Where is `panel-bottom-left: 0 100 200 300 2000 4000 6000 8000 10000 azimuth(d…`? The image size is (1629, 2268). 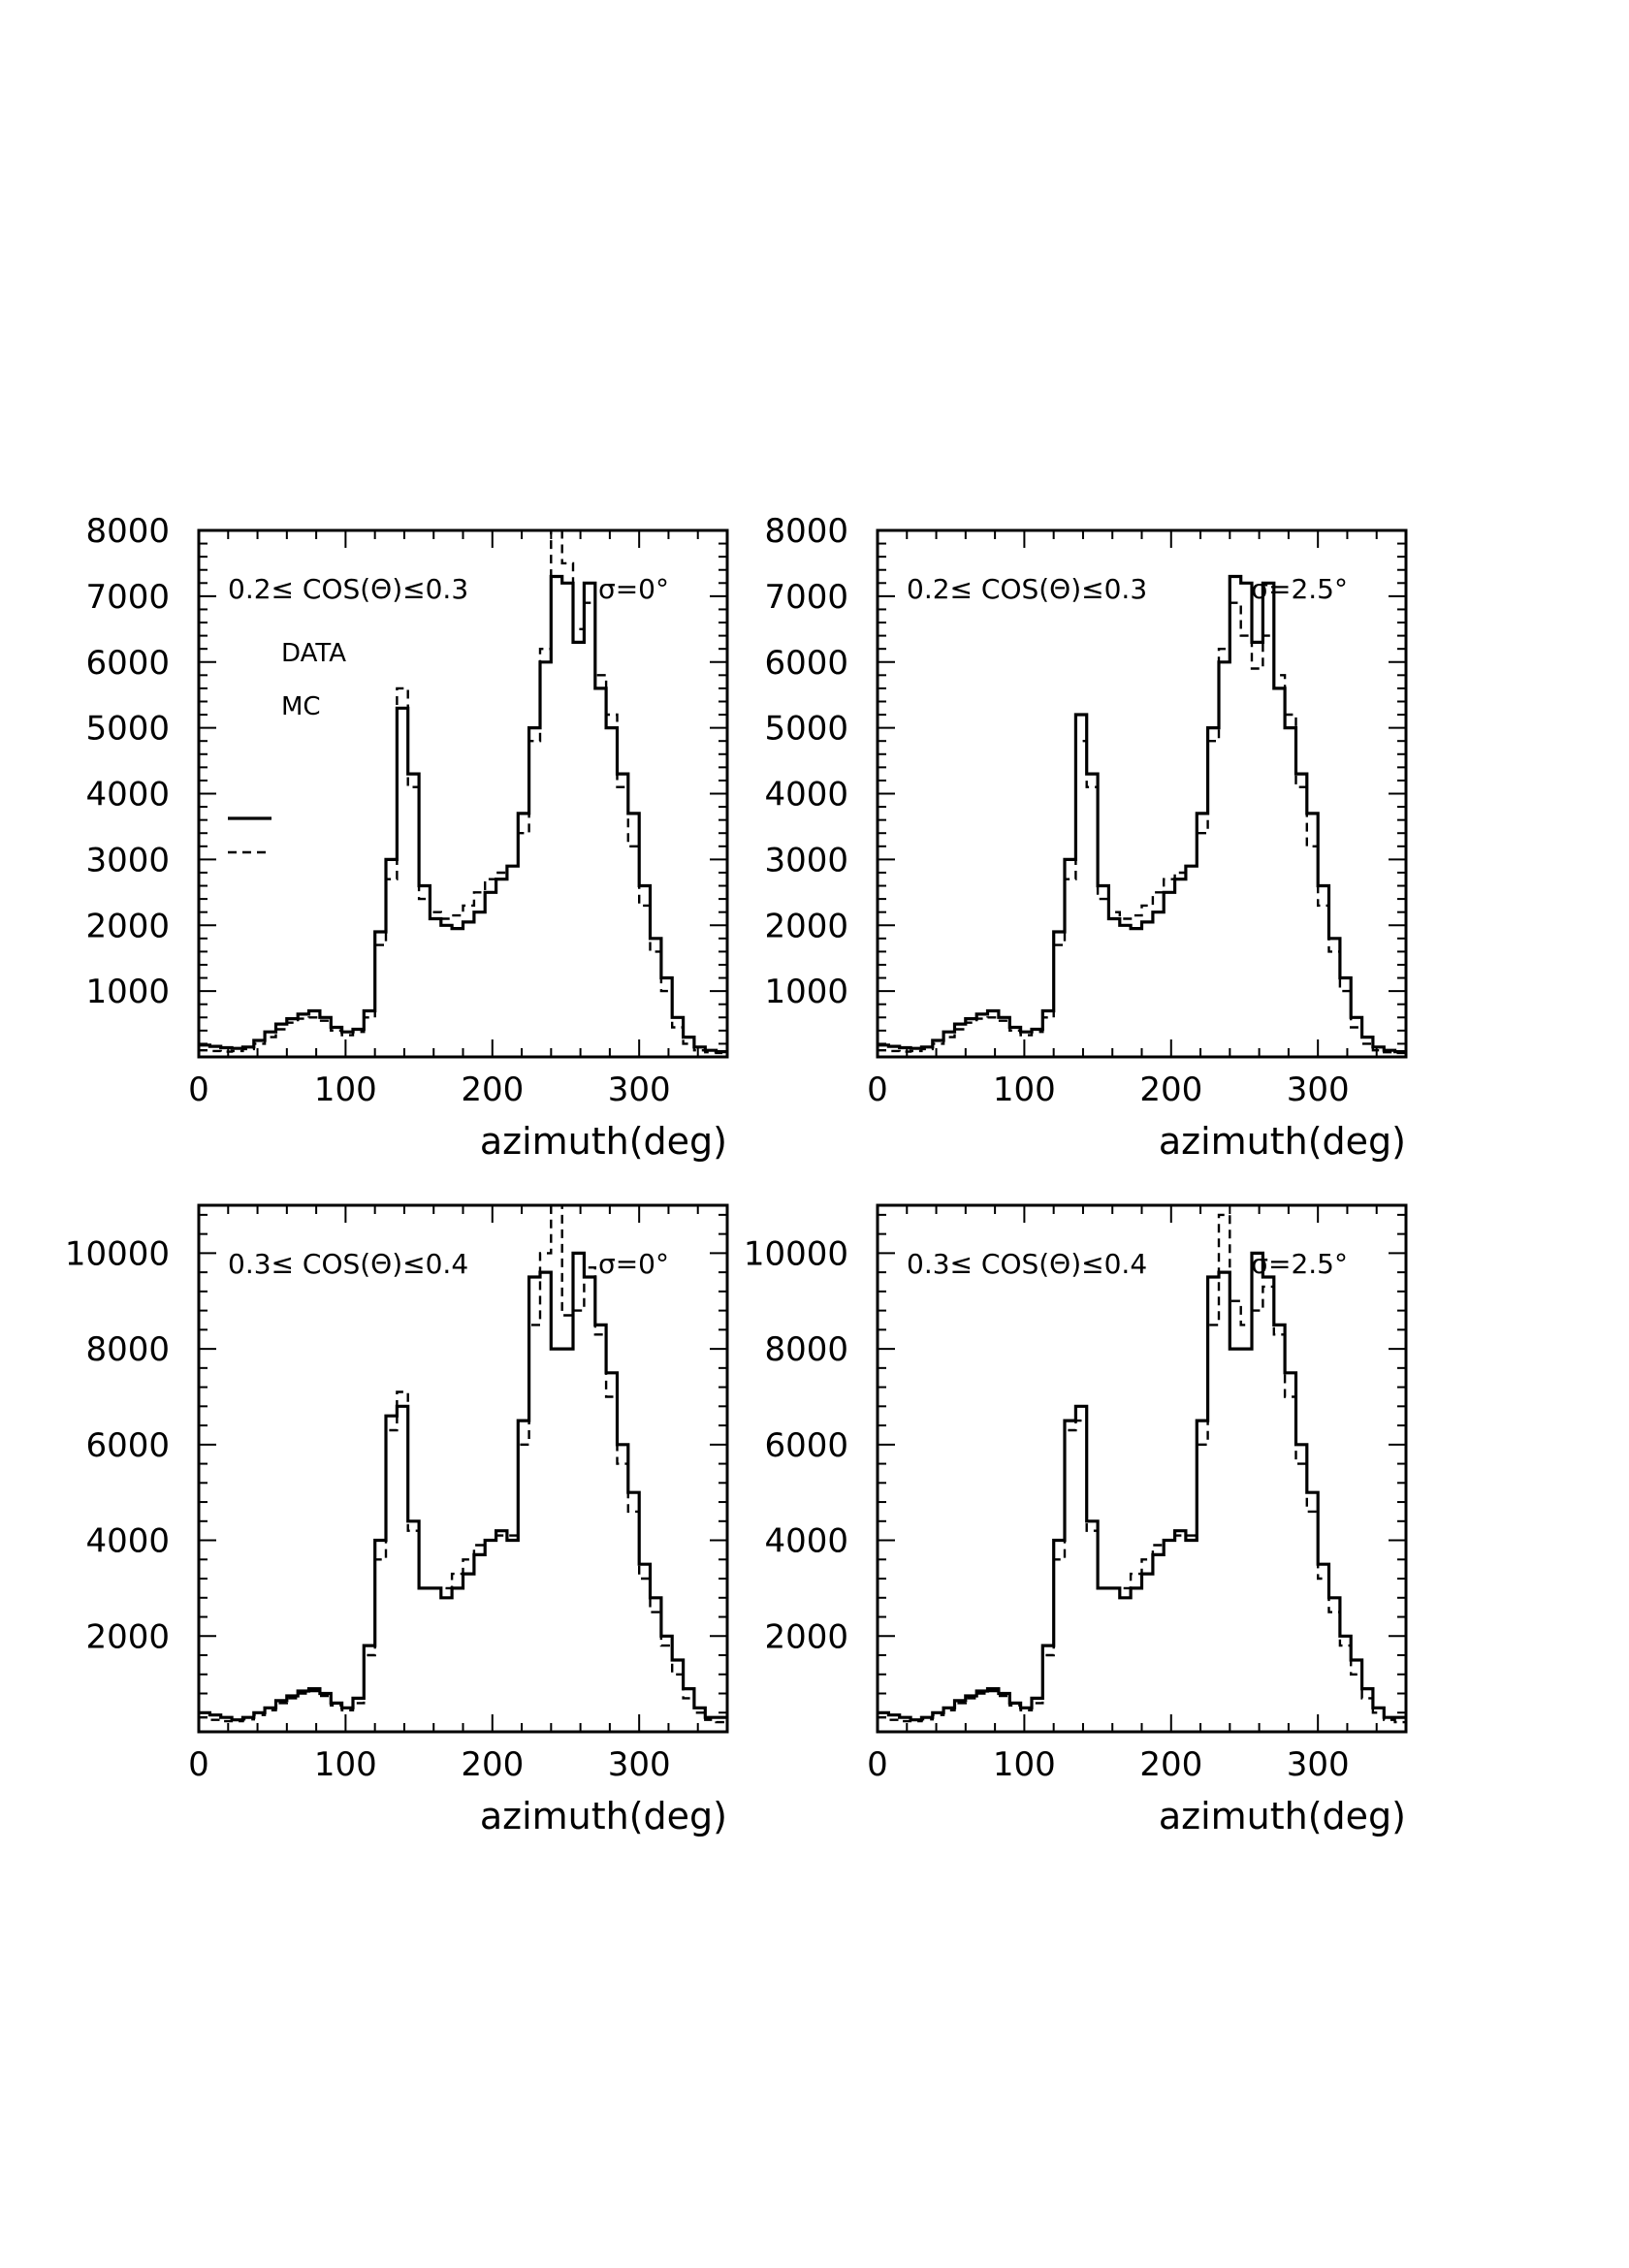 panel-bottom-left: 0 100 200 300 2000 4000 6000 8000 10000 azimuth(d… is located at coordinates (397, 1520).